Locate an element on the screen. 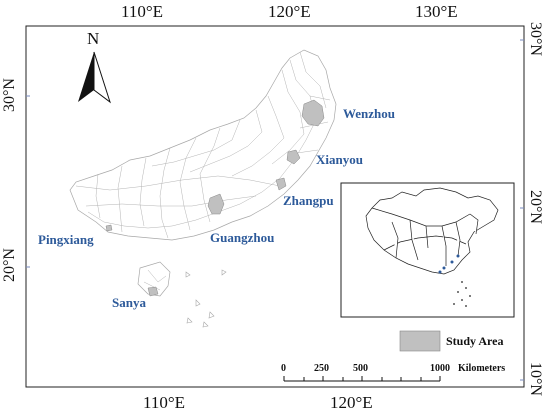 This screenshot has width=550, height=416. site-label-sanya: Sanya is located at coordinates (129, 302).